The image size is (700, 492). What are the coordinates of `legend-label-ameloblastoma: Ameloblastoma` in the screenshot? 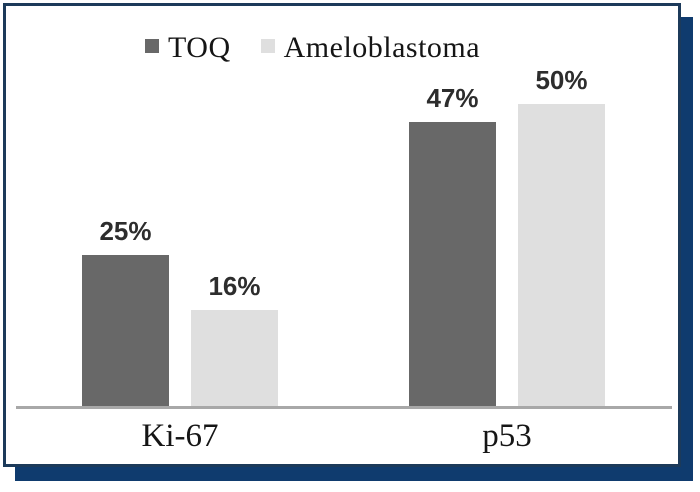 It's located at (382, 47).